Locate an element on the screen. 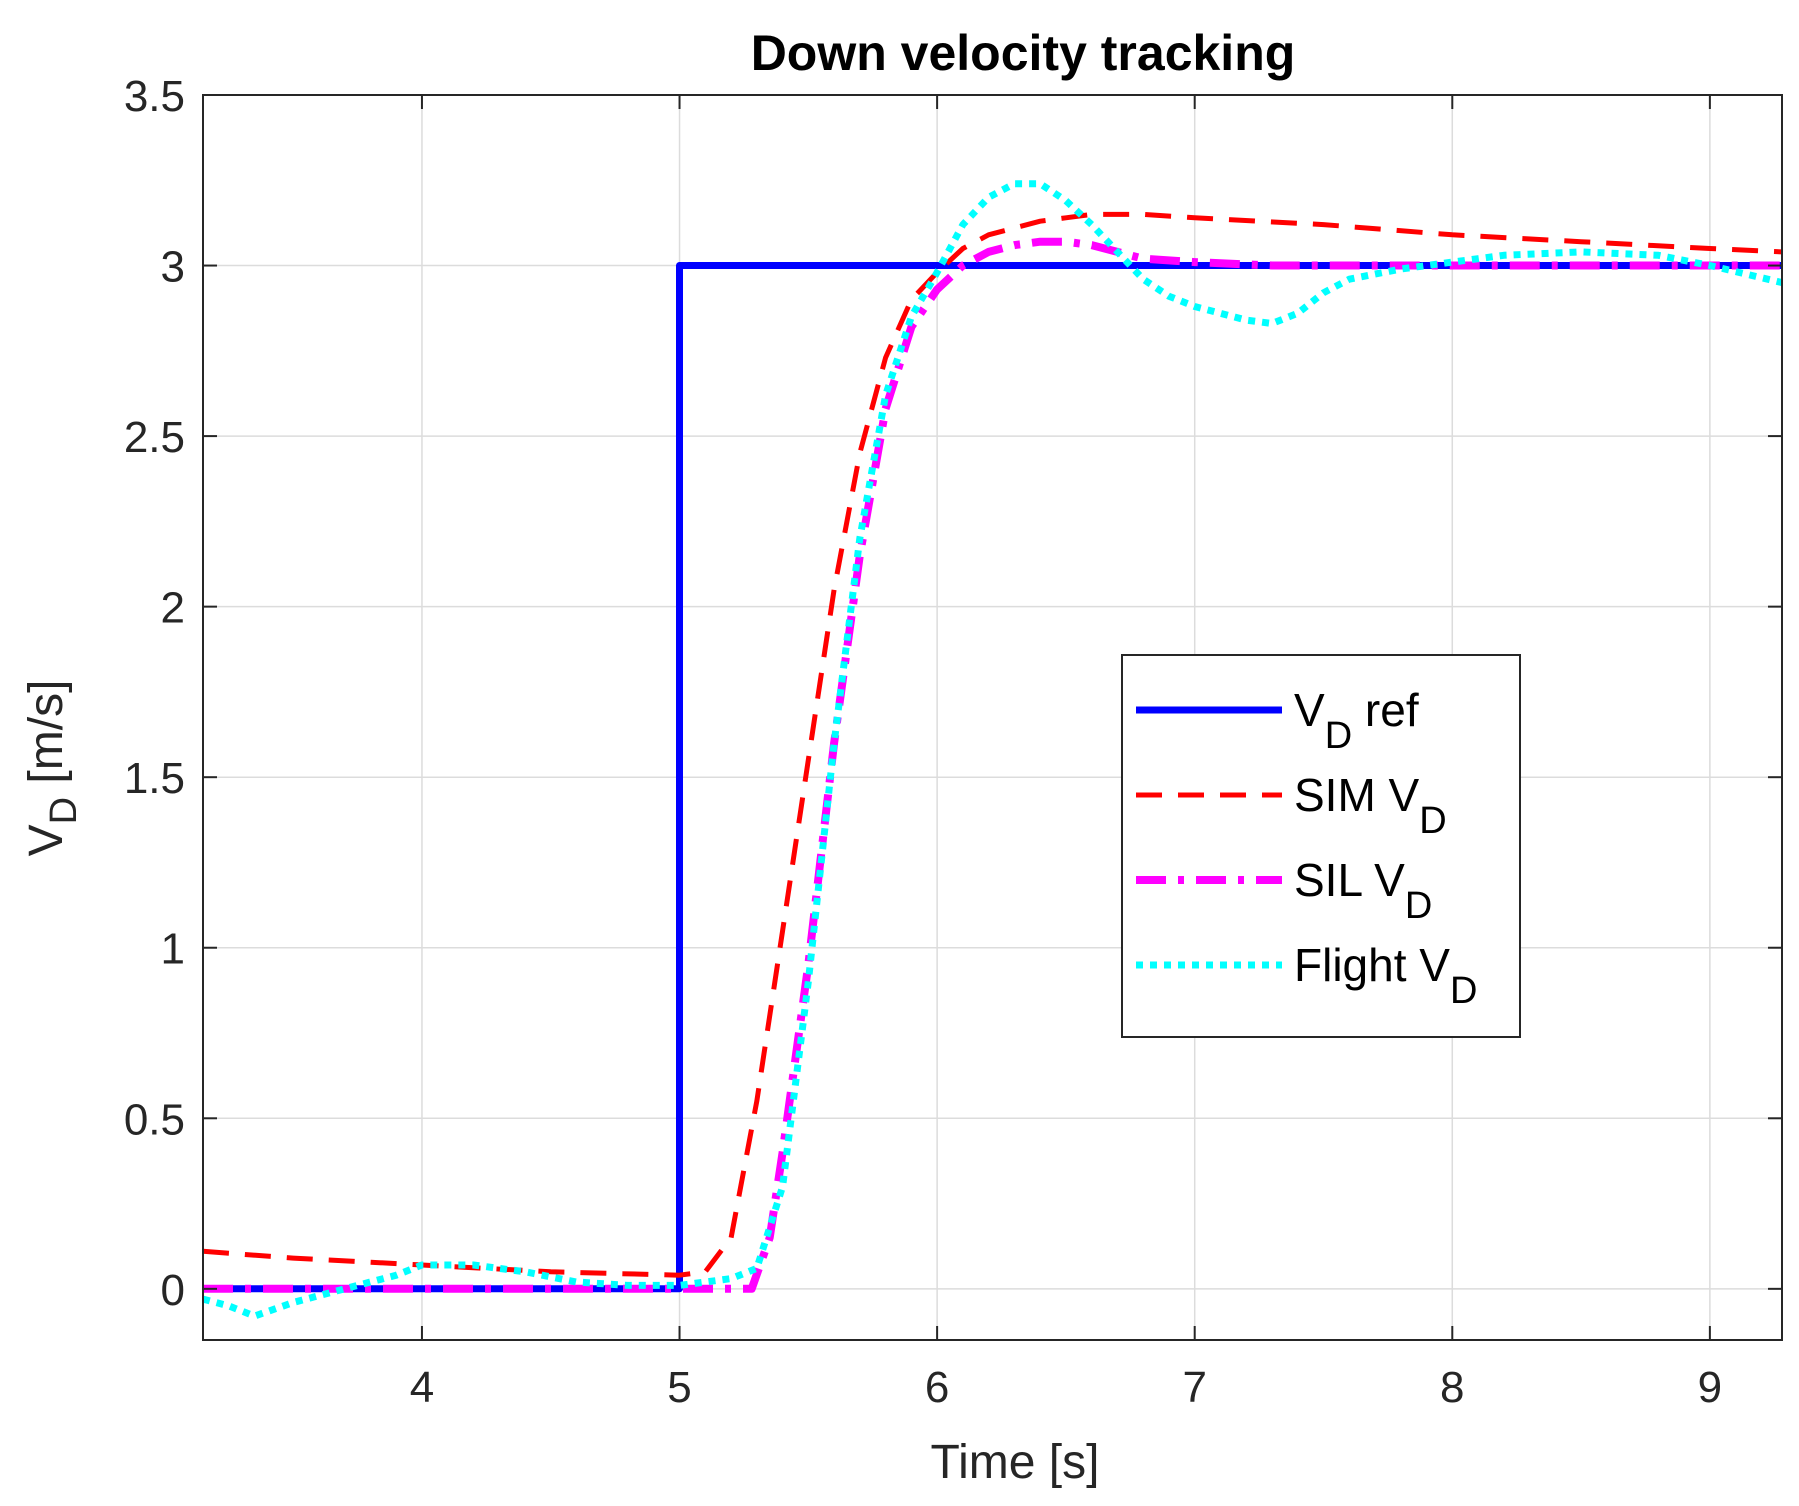 The width and height of the screenshot is (1799, 1506). y-tick-label: 2.5 is located at coordinates (154, 437).